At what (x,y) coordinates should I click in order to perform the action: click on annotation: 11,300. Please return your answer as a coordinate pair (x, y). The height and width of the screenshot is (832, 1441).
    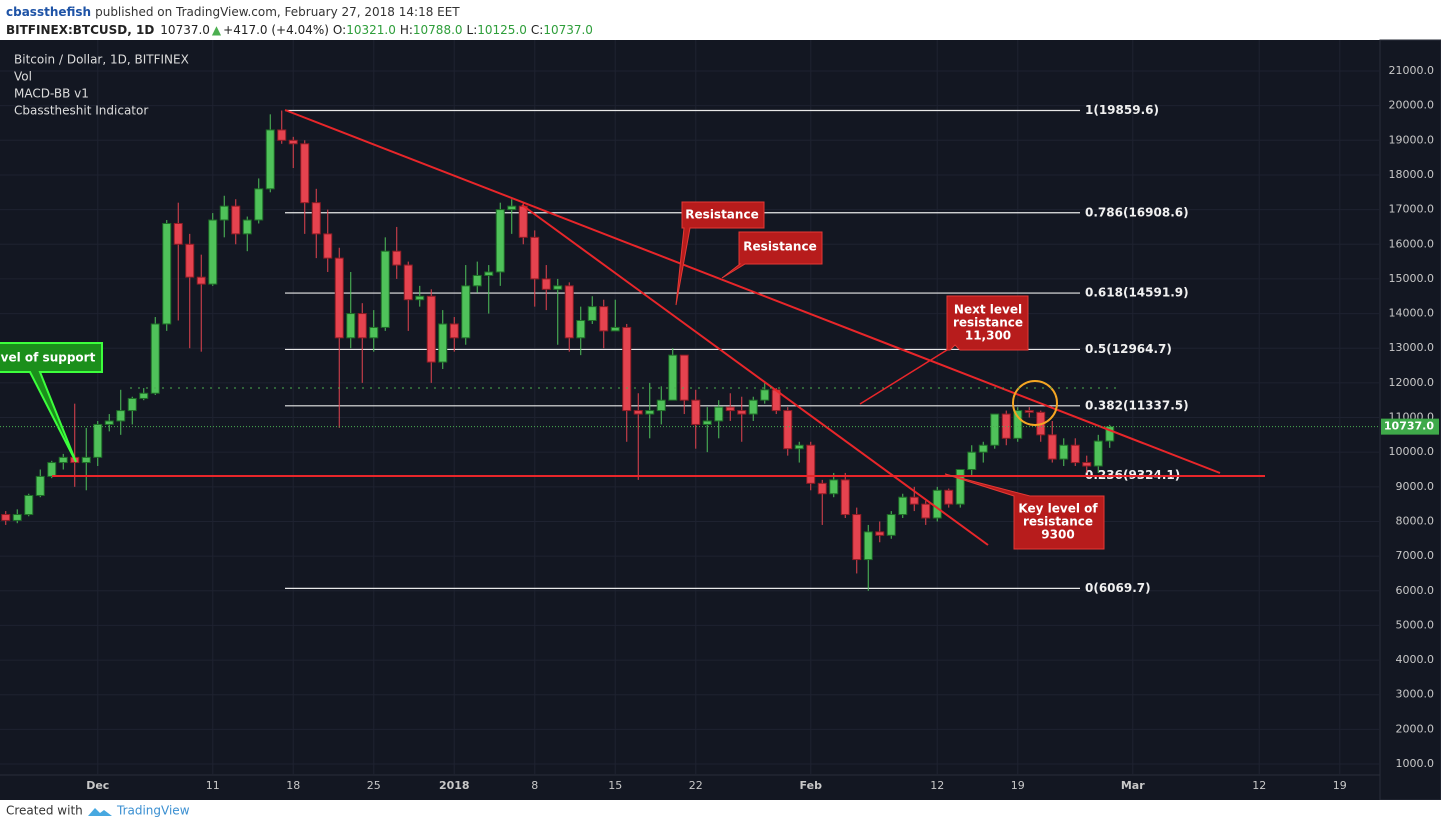
    Looking at the image, I should click on (988, 336).